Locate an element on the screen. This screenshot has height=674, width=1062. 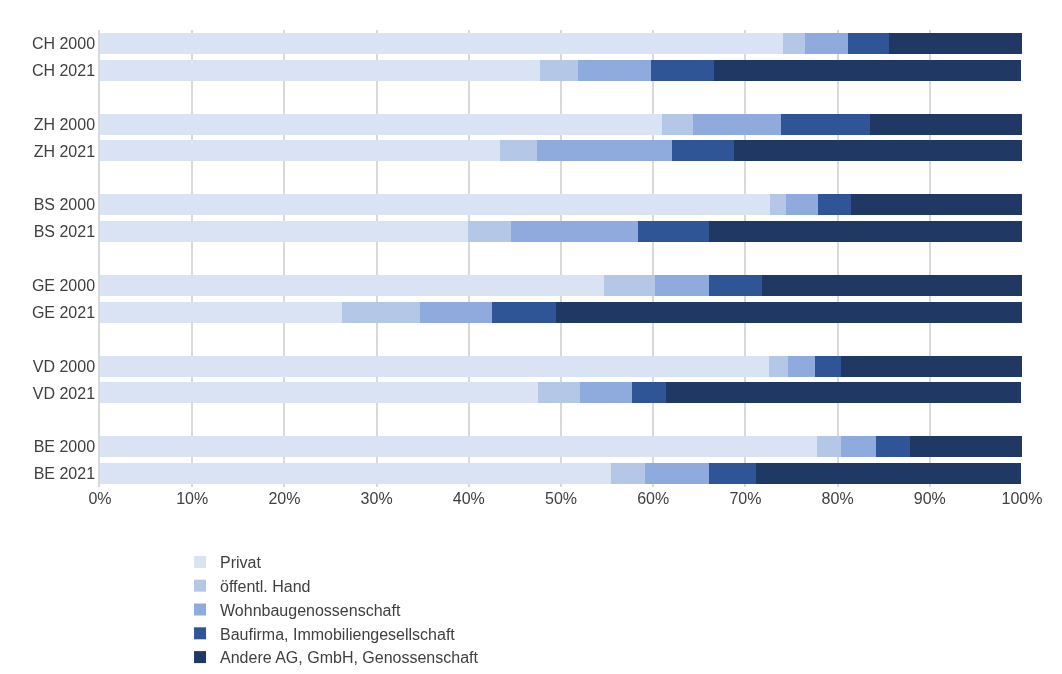
y-tick-label: VD 2021 is located at coordinates (64, 393).